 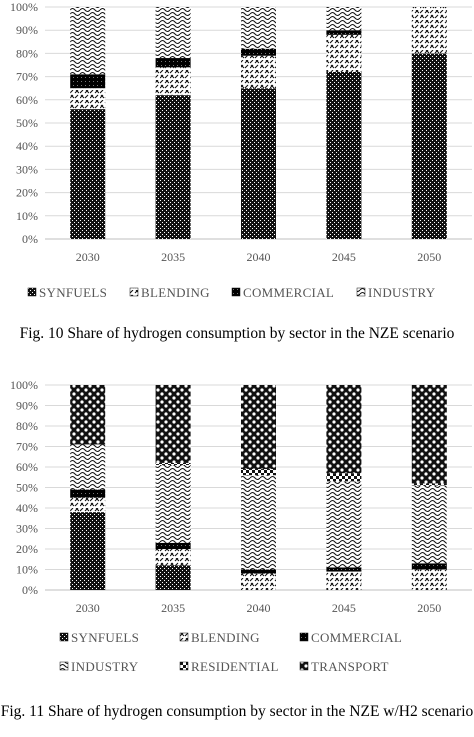 I want to click on legend-label-commercial: COMMERCIAL, so click(x=356, y=637).